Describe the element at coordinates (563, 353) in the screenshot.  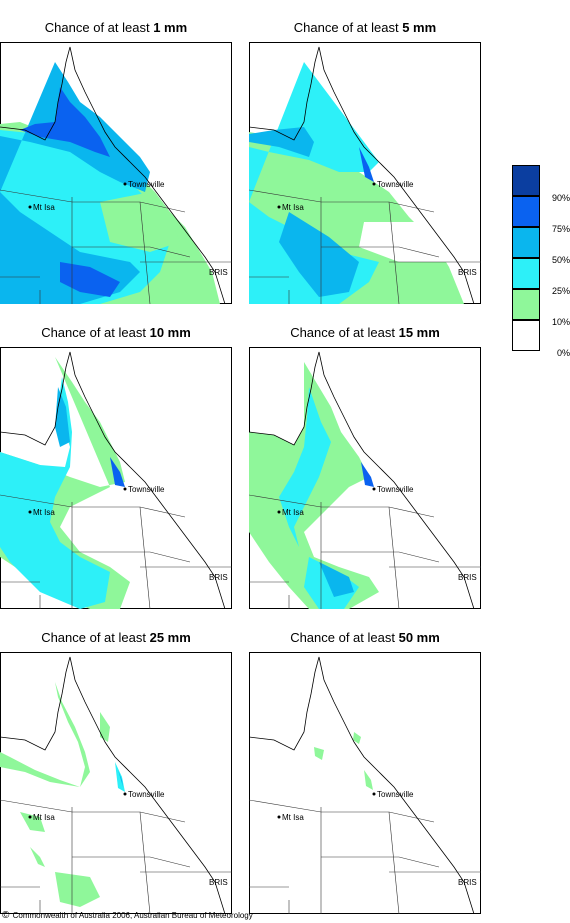
I see `legend-label-0: 0%` at that location.